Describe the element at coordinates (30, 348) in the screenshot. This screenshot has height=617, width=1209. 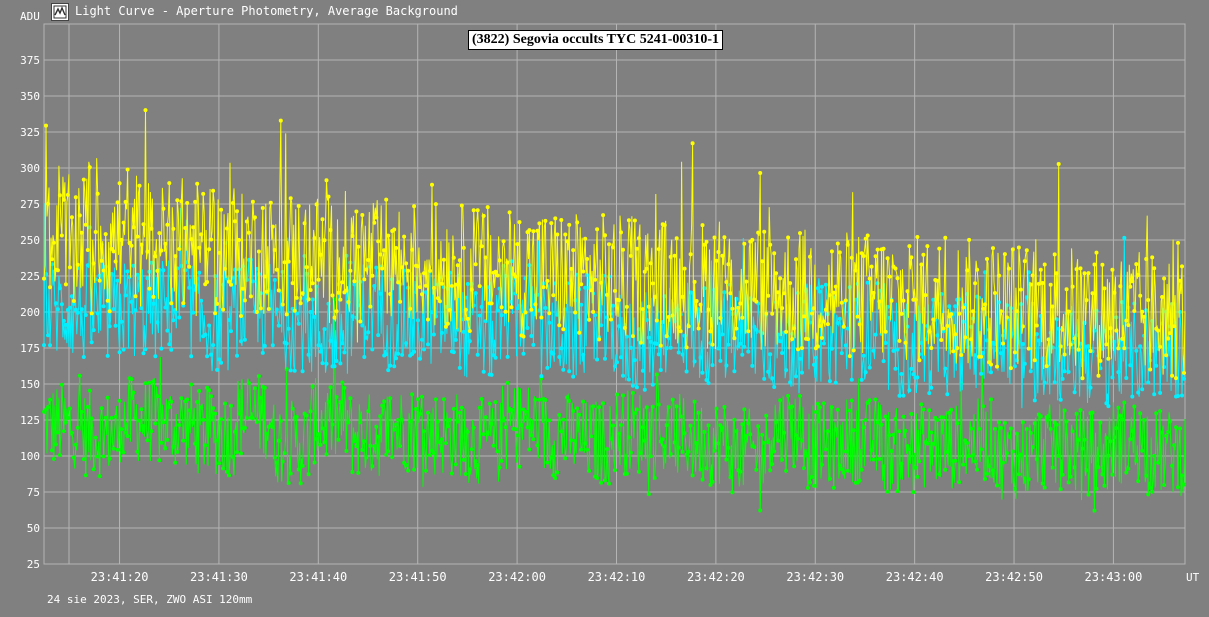
I see `y-tick-label: 175` at that location.